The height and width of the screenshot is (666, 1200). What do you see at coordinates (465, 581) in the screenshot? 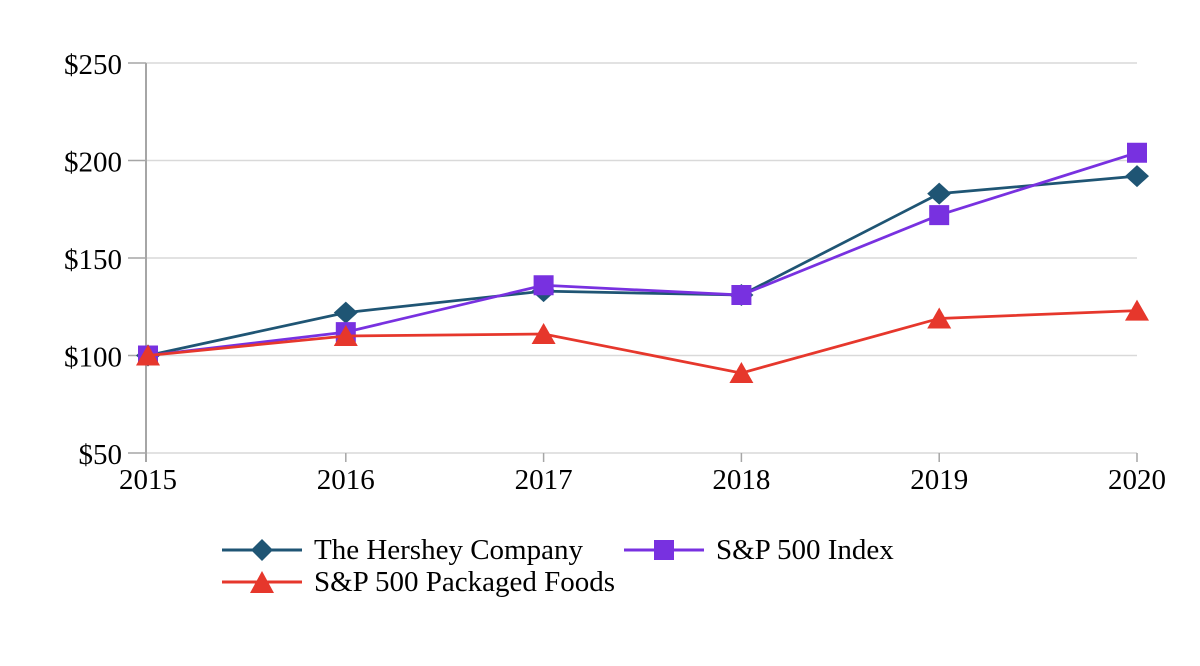
I see `legend-label-packaged-foods: S&P 500 Packaged Foods` at bounding box center [465, 581].